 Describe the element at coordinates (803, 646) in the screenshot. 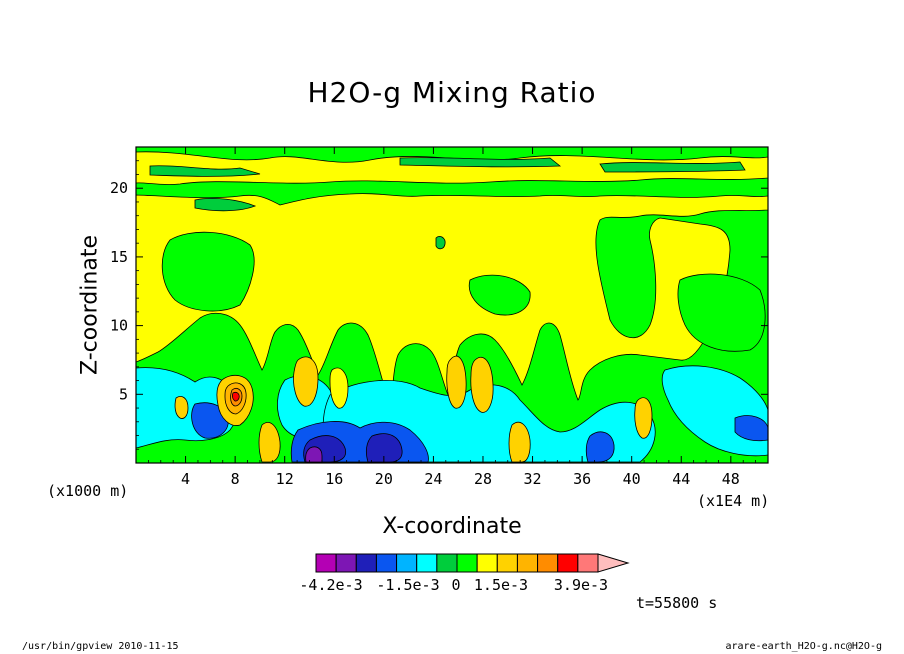

I see `footer-file-variable: arare-earth_H2O-g.nc@H2O-g` at that location.